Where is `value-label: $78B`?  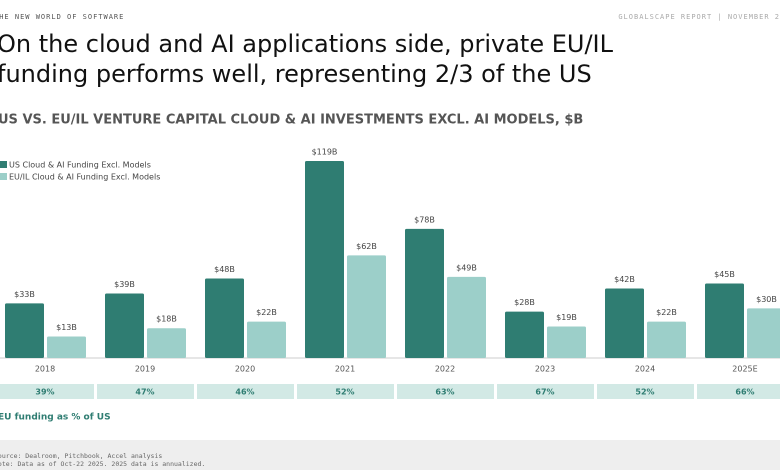
value-label: $78B is located at coordinates (424, 219).